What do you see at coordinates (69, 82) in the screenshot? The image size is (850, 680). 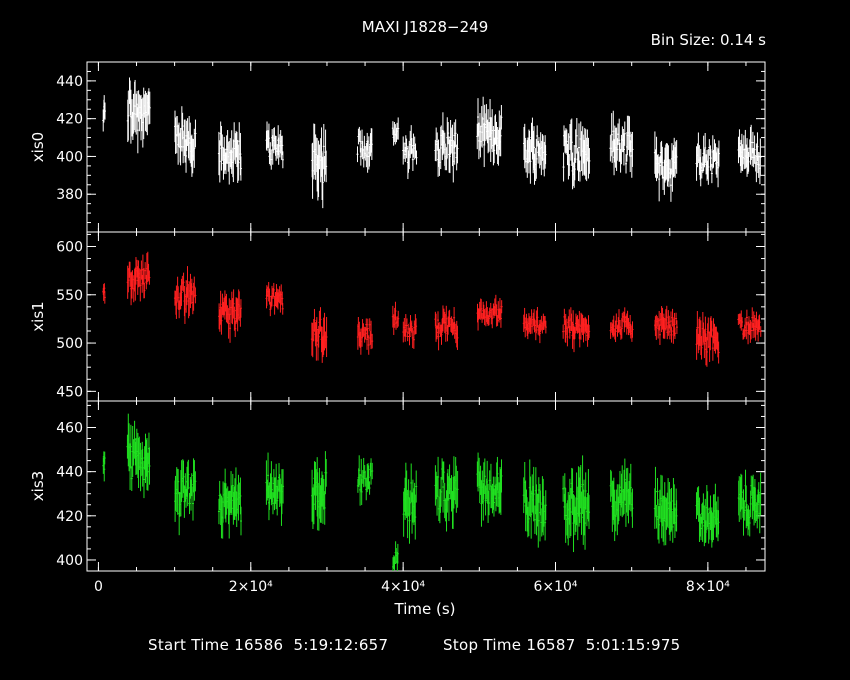 I see `y-tick-label-xis0: 440` at bounding box center [69, 82].